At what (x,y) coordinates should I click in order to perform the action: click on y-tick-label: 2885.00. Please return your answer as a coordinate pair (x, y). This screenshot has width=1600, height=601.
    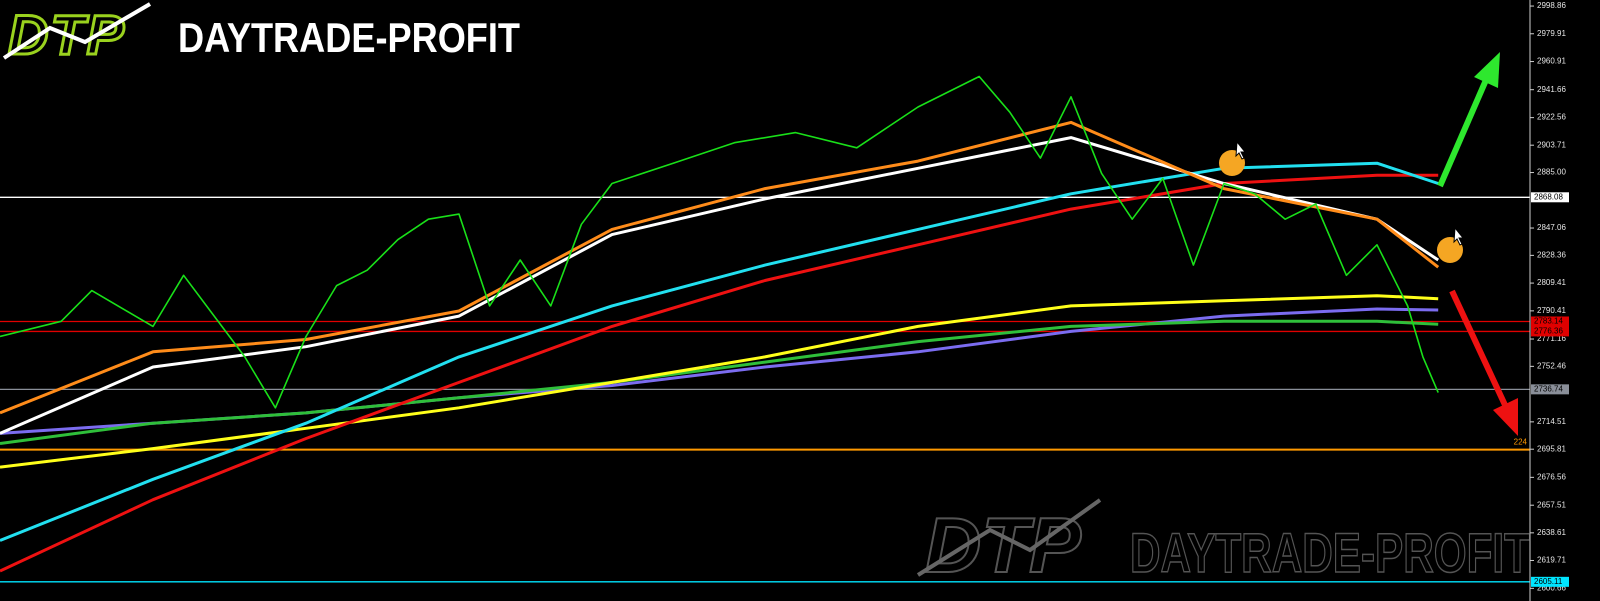
    Looking at the image, I should click on (1551, 172).